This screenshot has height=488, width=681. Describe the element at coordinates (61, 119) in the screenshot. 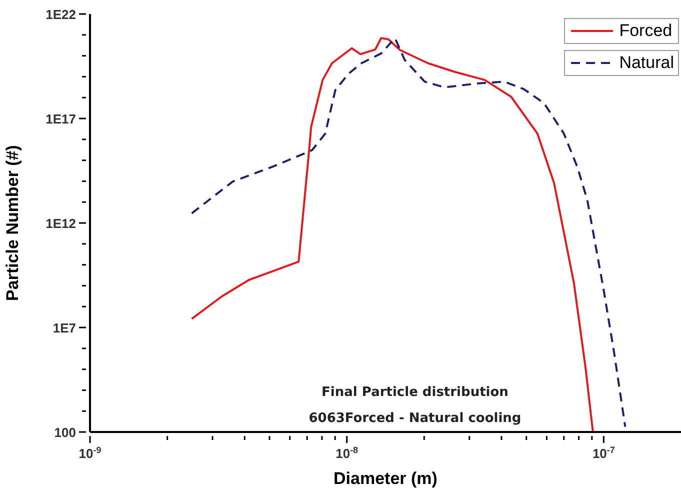

I see `y-tick-label: 1E17` at that location.